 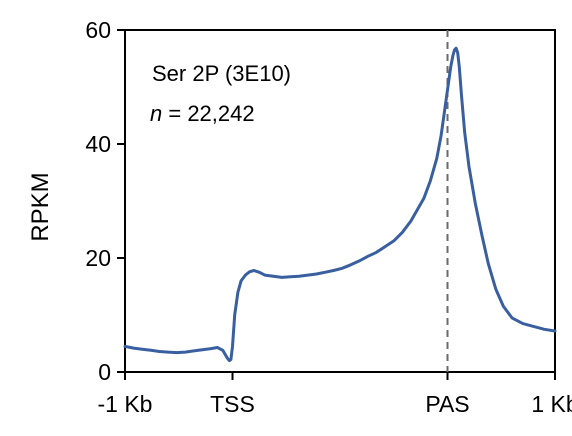 I want to click on y-tick-label: 40, so click(x=98, y=144).